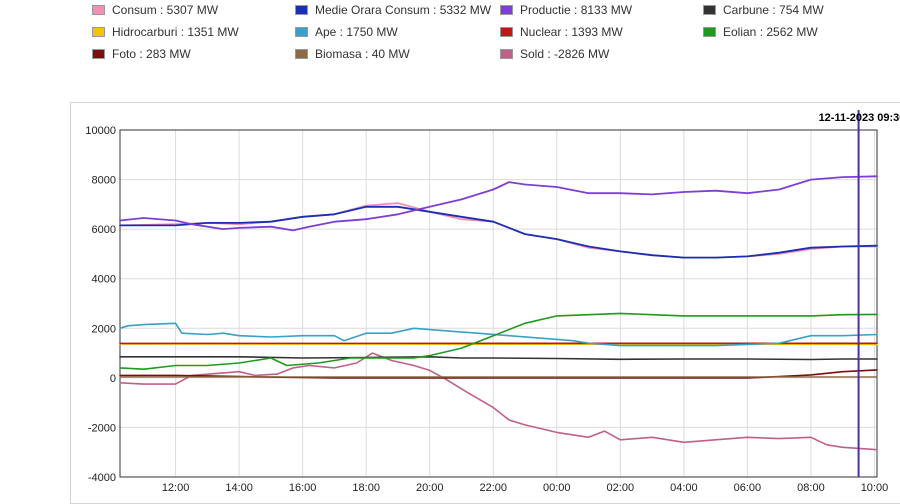 Image resolution: width=900 pixels, height=504 pixels. I want to click on y-tick-label: 8000, so click(104, 181).